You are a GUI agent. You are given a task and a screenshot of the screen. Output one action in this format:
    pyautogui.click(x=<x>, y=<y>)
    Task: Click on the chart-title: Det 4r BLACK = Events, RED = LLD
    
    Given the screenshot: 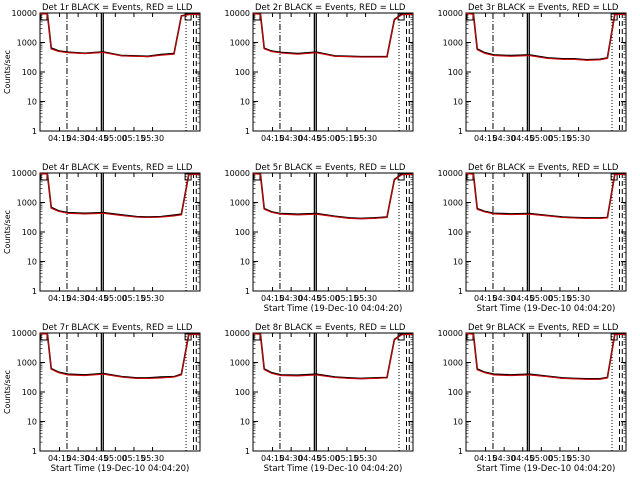 What is the action you would take?
    pyautogui.click(x=117, y=168)
    